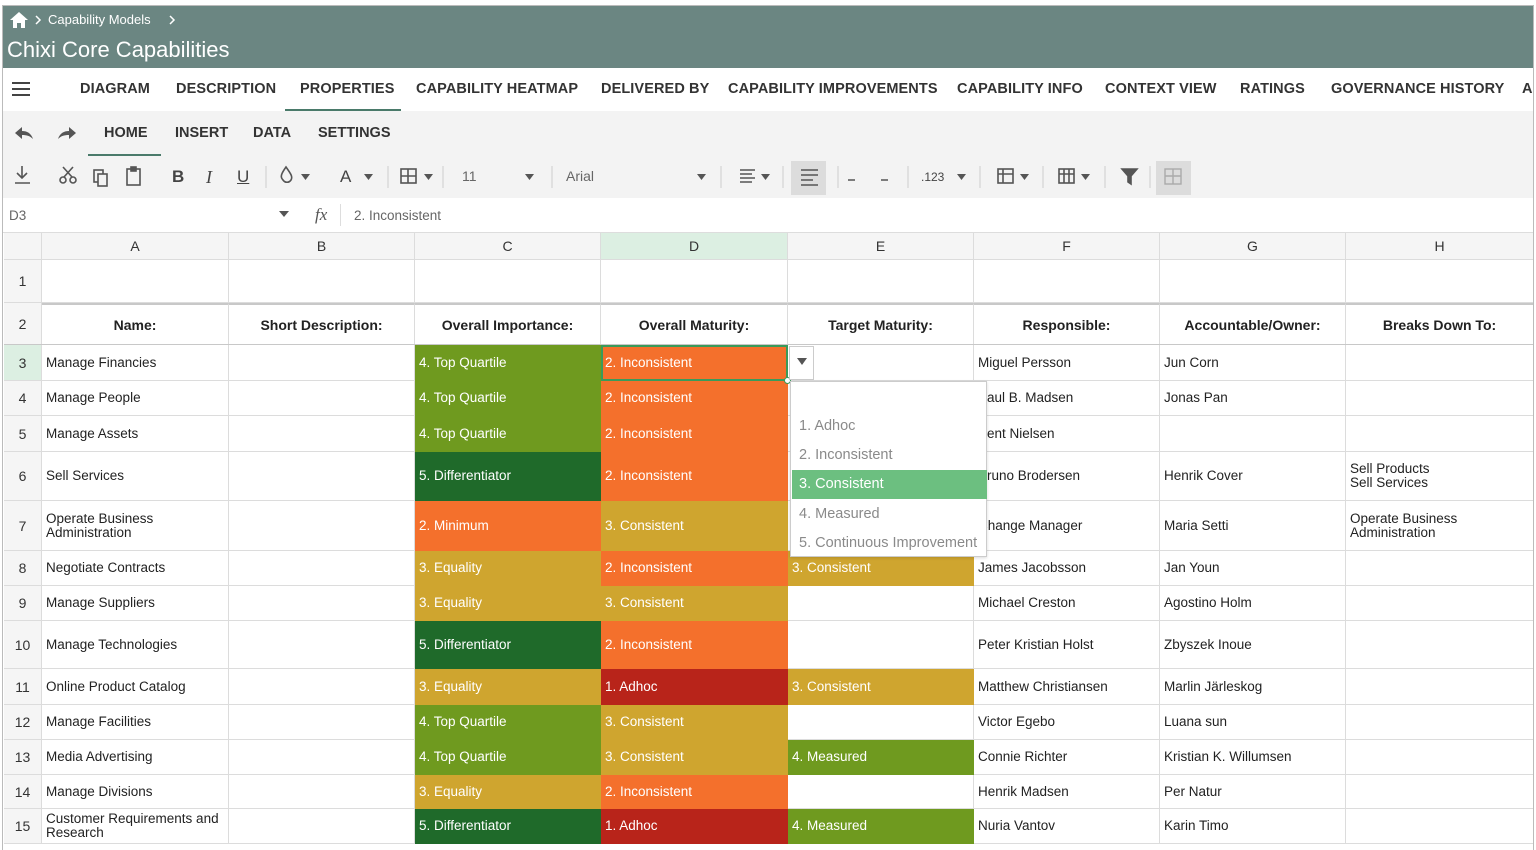 Image resolution: width=1536 pixels, height=850 pixels. What do you see at coordinates (1253, 603) in the screenshot?
I see `cell: Agostino Holm` at bounding box center [1253, 603].